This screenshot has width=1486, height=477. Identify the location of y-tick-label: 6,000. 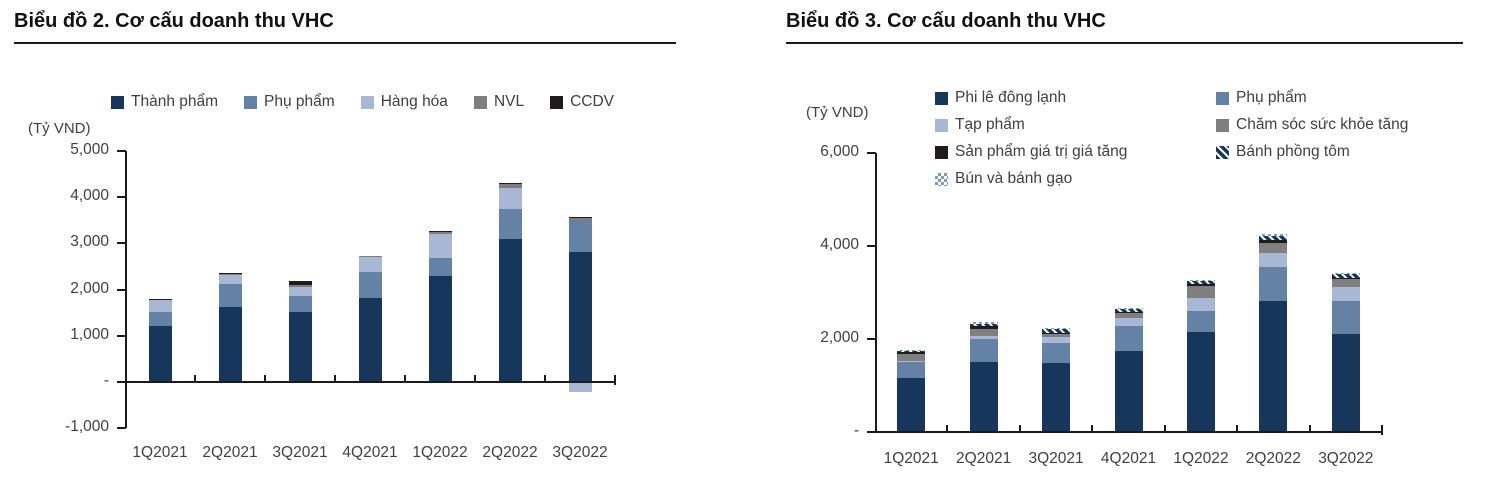
(839, 151).